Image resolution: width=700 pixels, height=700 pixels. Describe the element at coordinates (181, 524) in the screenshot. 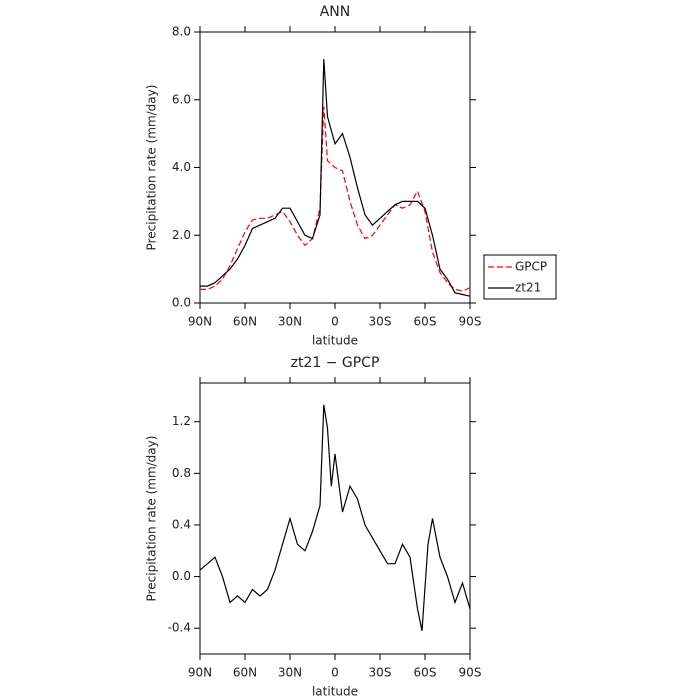

I see `y-tick-label: 0.4` at that location.